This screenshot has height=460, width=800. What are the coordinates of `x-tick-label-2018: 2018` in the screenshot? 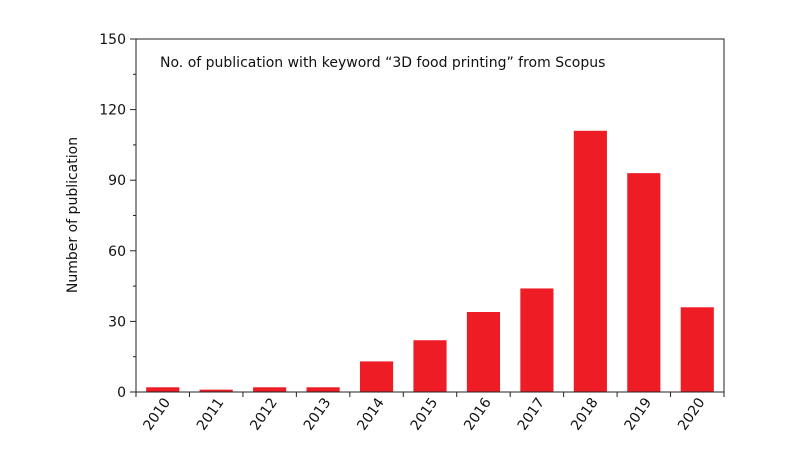 It's located at (585, 414).